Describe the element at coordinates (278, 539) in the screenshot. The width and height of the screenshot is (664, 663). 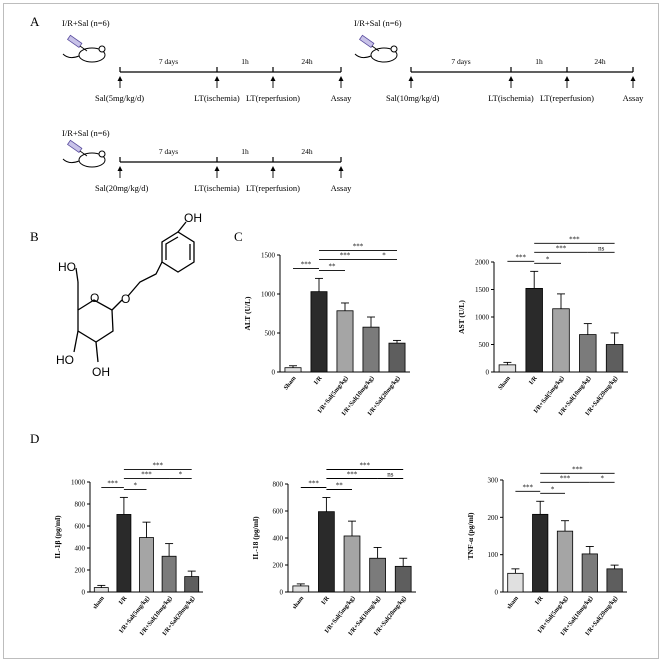
I see `y-tick-label: 400` at that location.